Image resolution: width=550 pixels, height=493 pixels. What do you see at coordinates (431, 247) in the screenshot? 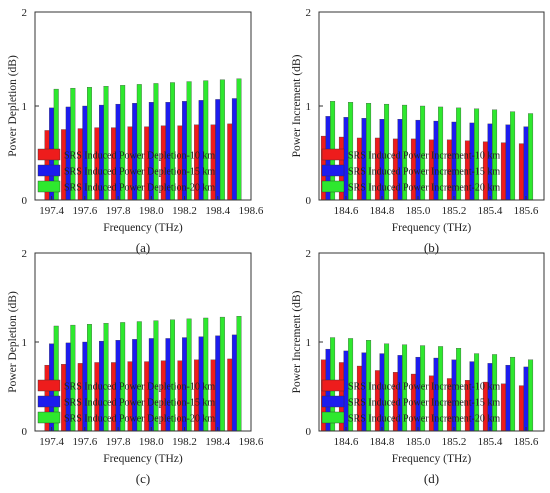
I see `panel-label: (b)` at bounding box center [431, 247].